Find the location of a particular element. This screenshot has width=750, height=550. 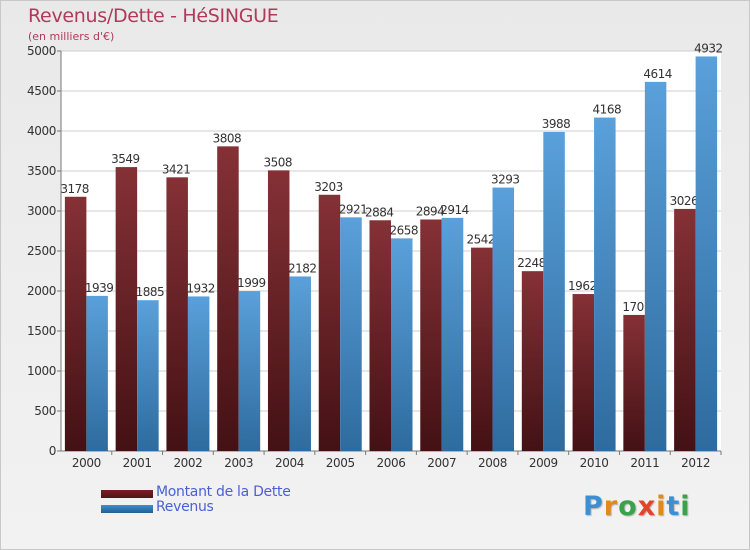

y-tick-label: 500 is located at coordinates (45, 411).